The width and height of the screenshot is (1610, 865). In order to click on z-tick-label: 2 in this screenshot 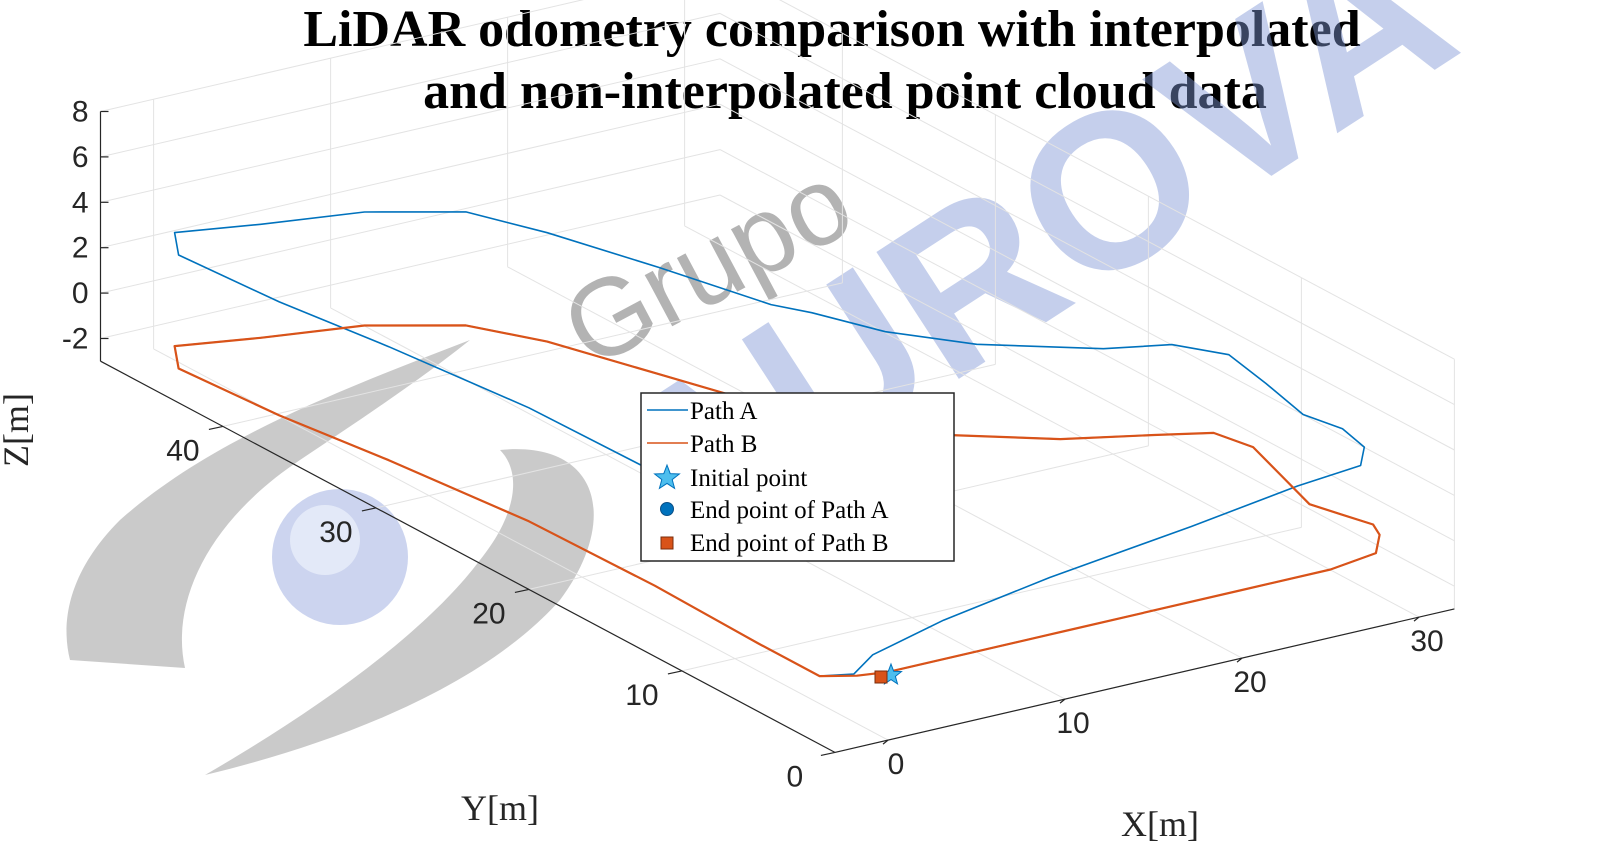, I will do `click(80, 248)`.